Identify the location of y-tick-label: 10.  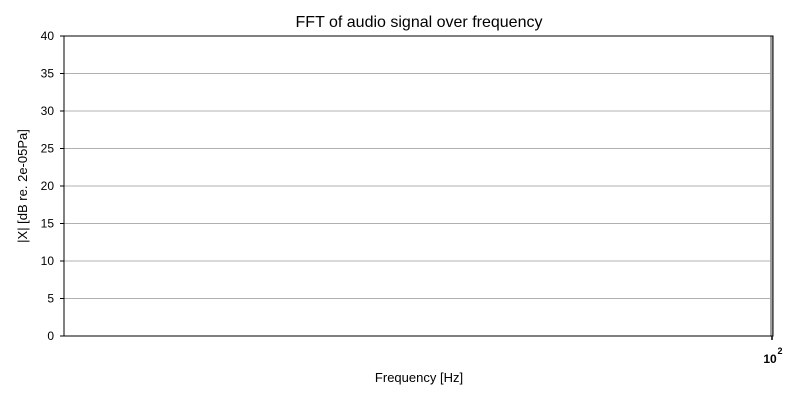
(48, 261).